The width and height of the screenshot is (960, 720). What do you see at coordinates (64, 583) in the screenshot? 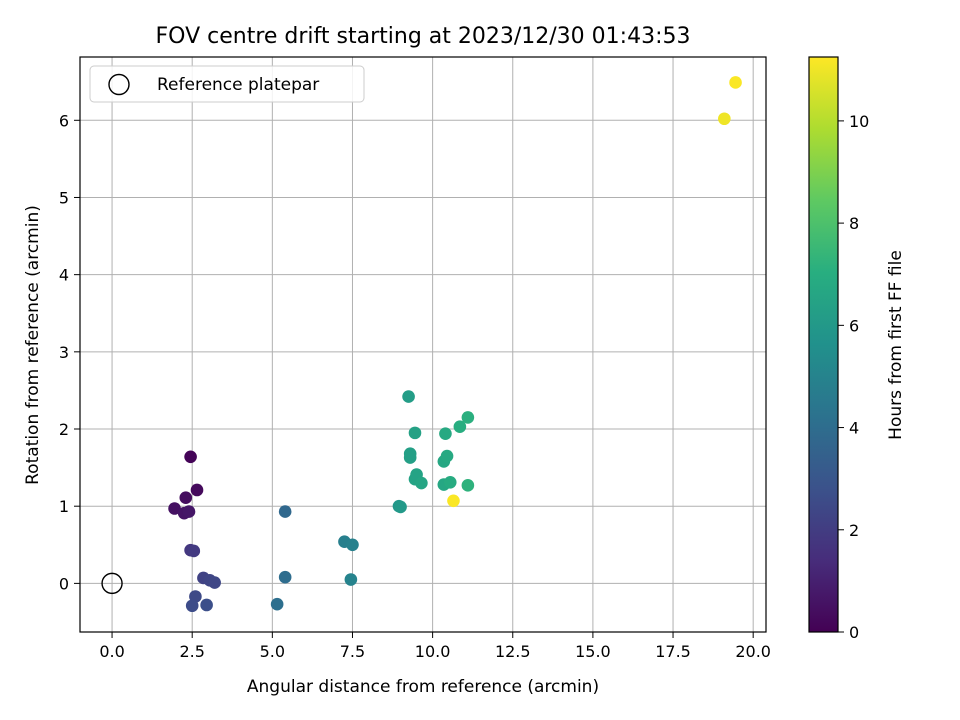
I see `y-tick-label: 0` at bounding box center [64, 583].